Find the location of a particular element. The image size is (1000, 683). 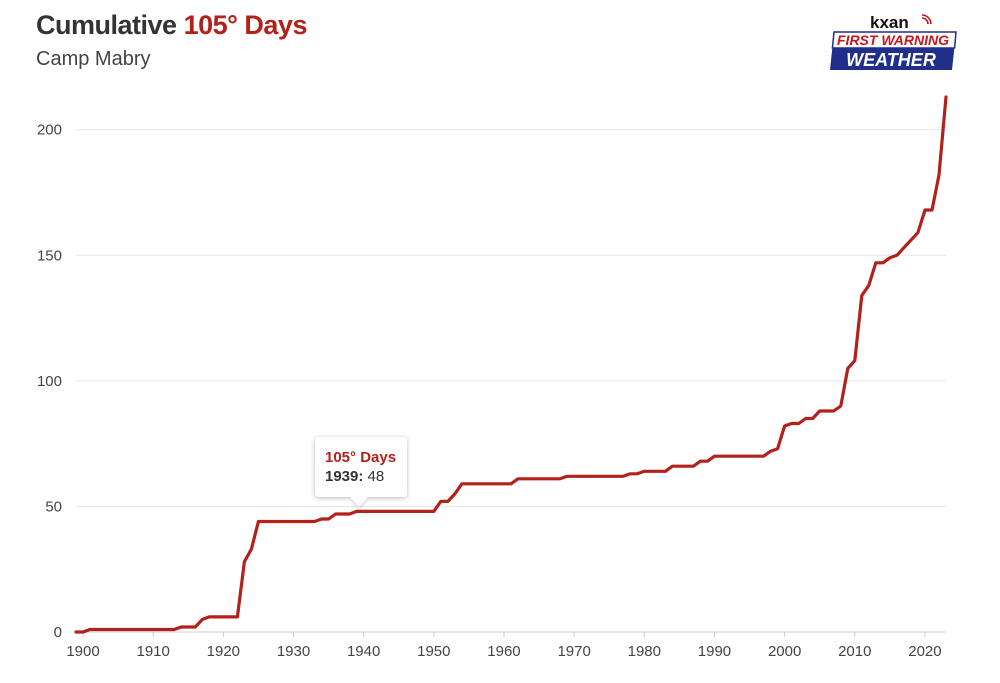

tooltip-line: 1939: 48 is located at coordinates (361, 477).